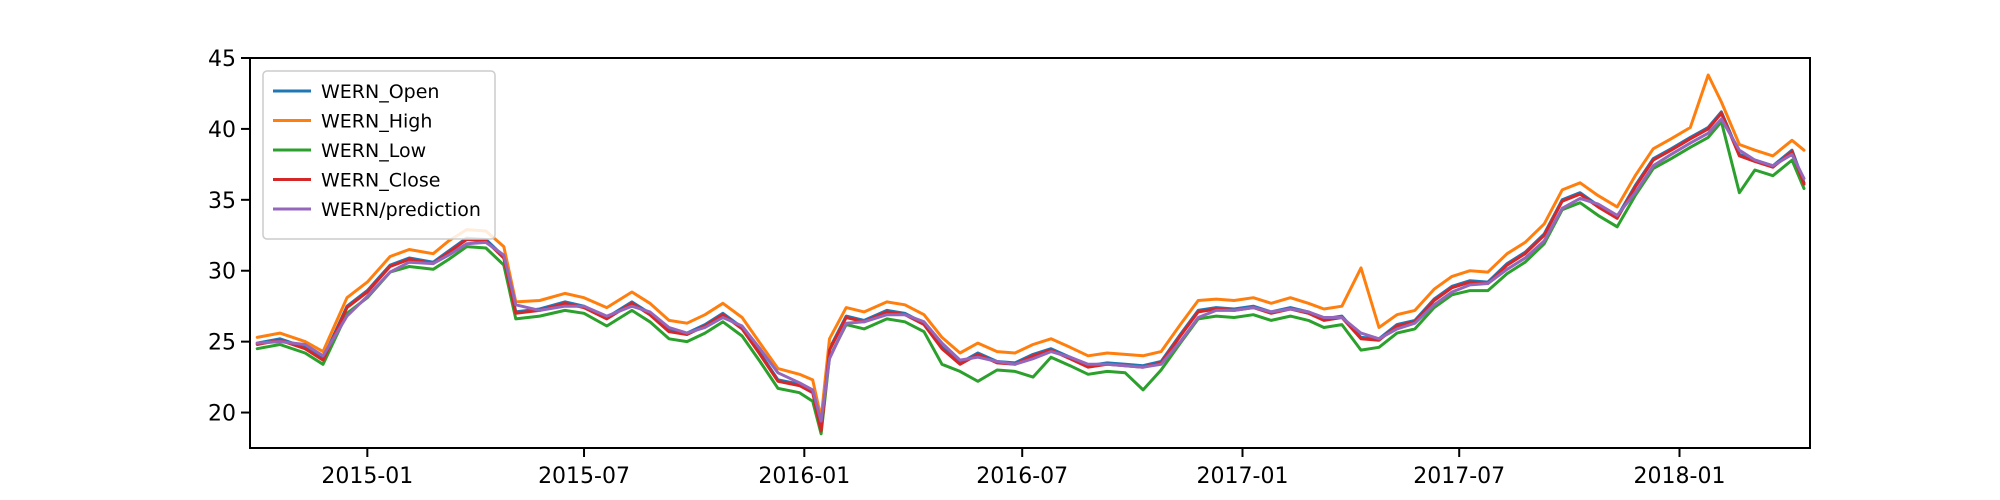 This screenshot has width=2000, height=500. What do you see at coordinates (373, 151) in the screenshot?
I see `legend-label: WERN_Low` at bounding box center [373, 151].